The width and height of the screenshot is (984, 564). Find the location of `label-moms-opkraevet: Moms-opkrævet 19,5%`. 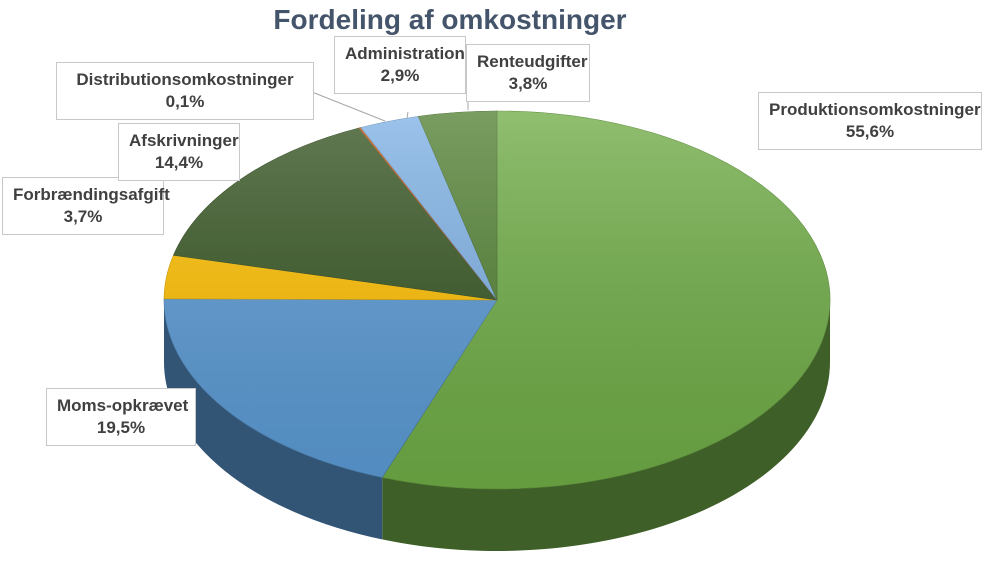

label-moms-opkraevet: Moms-opkrævet 19,5% is located at coordinates (121, 417).